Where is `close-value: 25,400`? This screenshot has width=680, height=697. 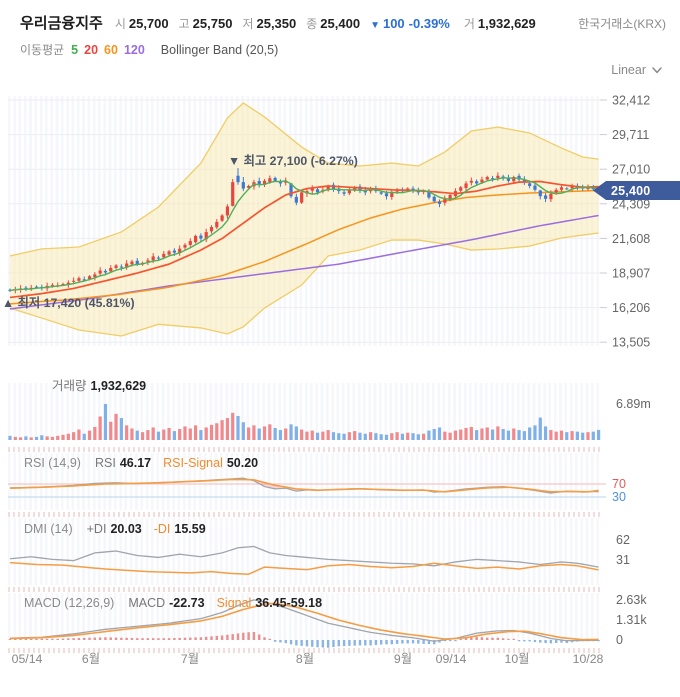
close-value: 25,400 is located at coordinates (340, 23).